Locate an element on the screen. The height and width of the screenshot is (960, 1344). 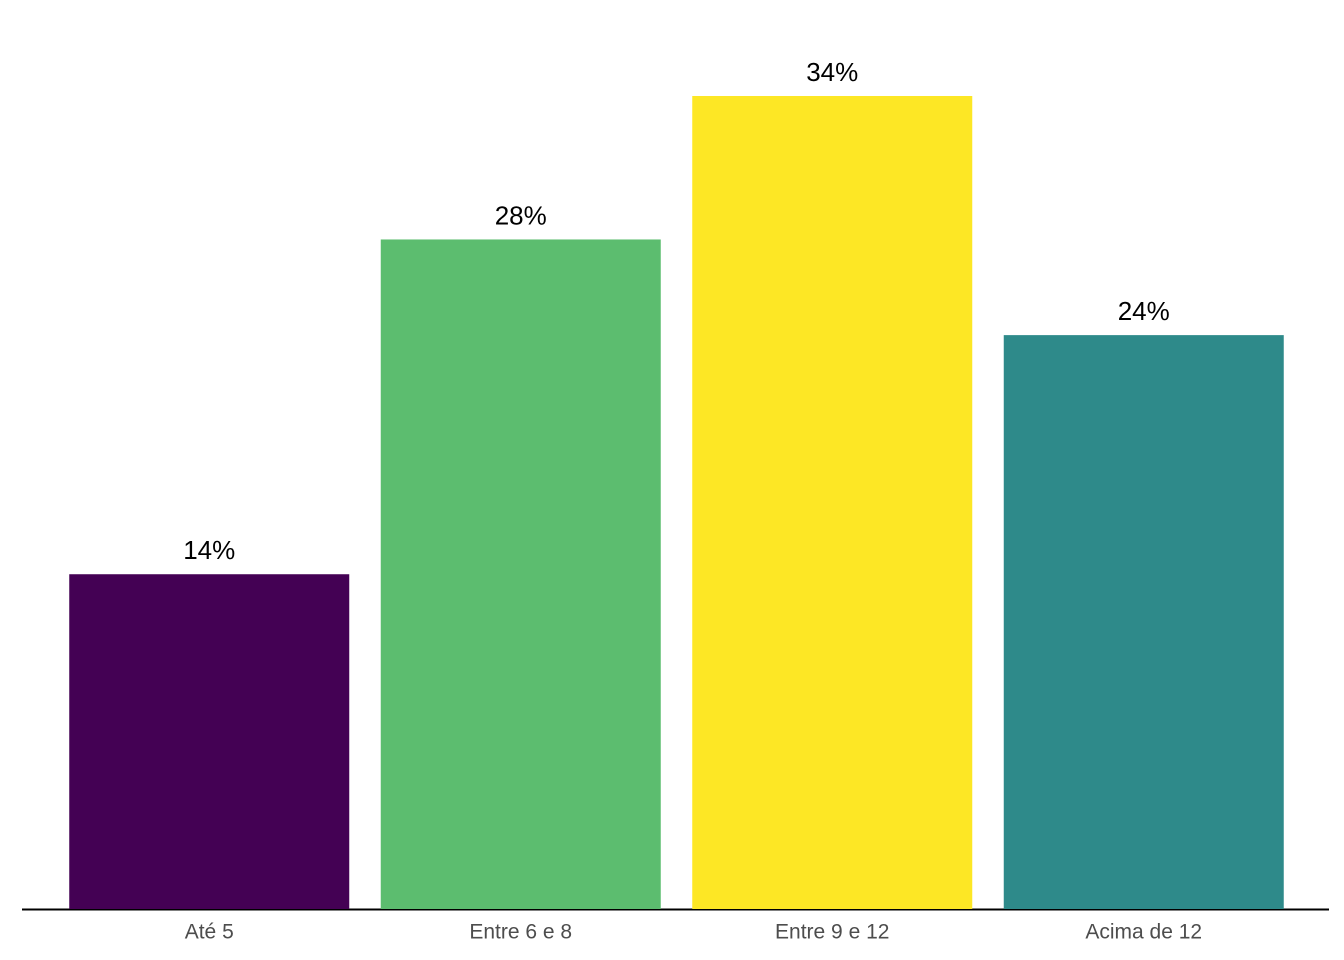
value-label: 28% is located at coordinates (521, 215).